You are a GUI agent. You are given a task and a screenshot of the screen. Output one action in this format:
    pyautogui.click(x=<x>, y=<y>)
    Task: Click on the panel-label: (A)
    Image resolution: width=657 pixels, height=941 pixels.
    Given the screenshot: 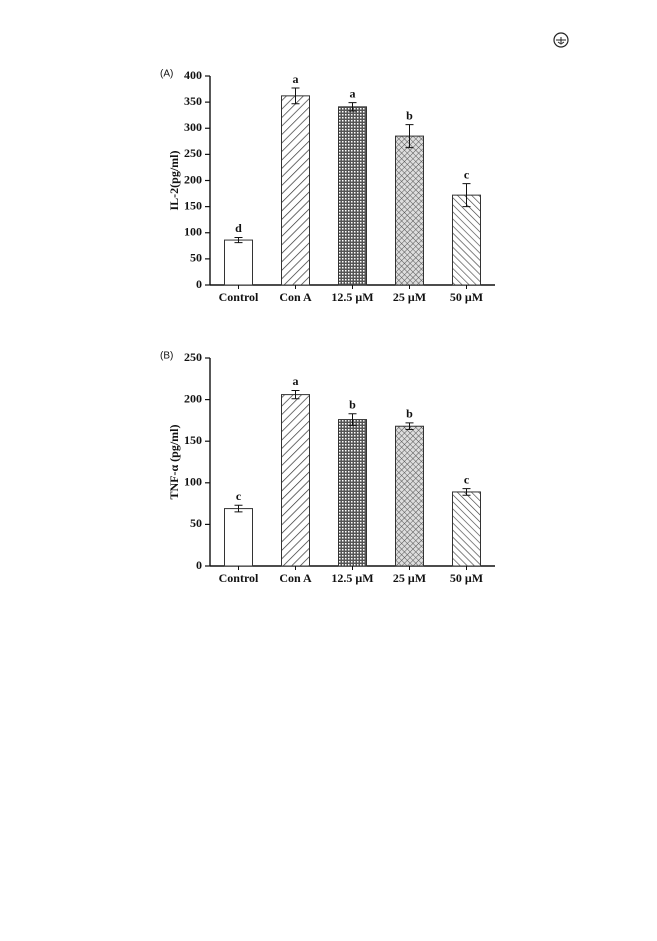 What is the action you would take?
    pyautogui.click(x=166, y=74)
    